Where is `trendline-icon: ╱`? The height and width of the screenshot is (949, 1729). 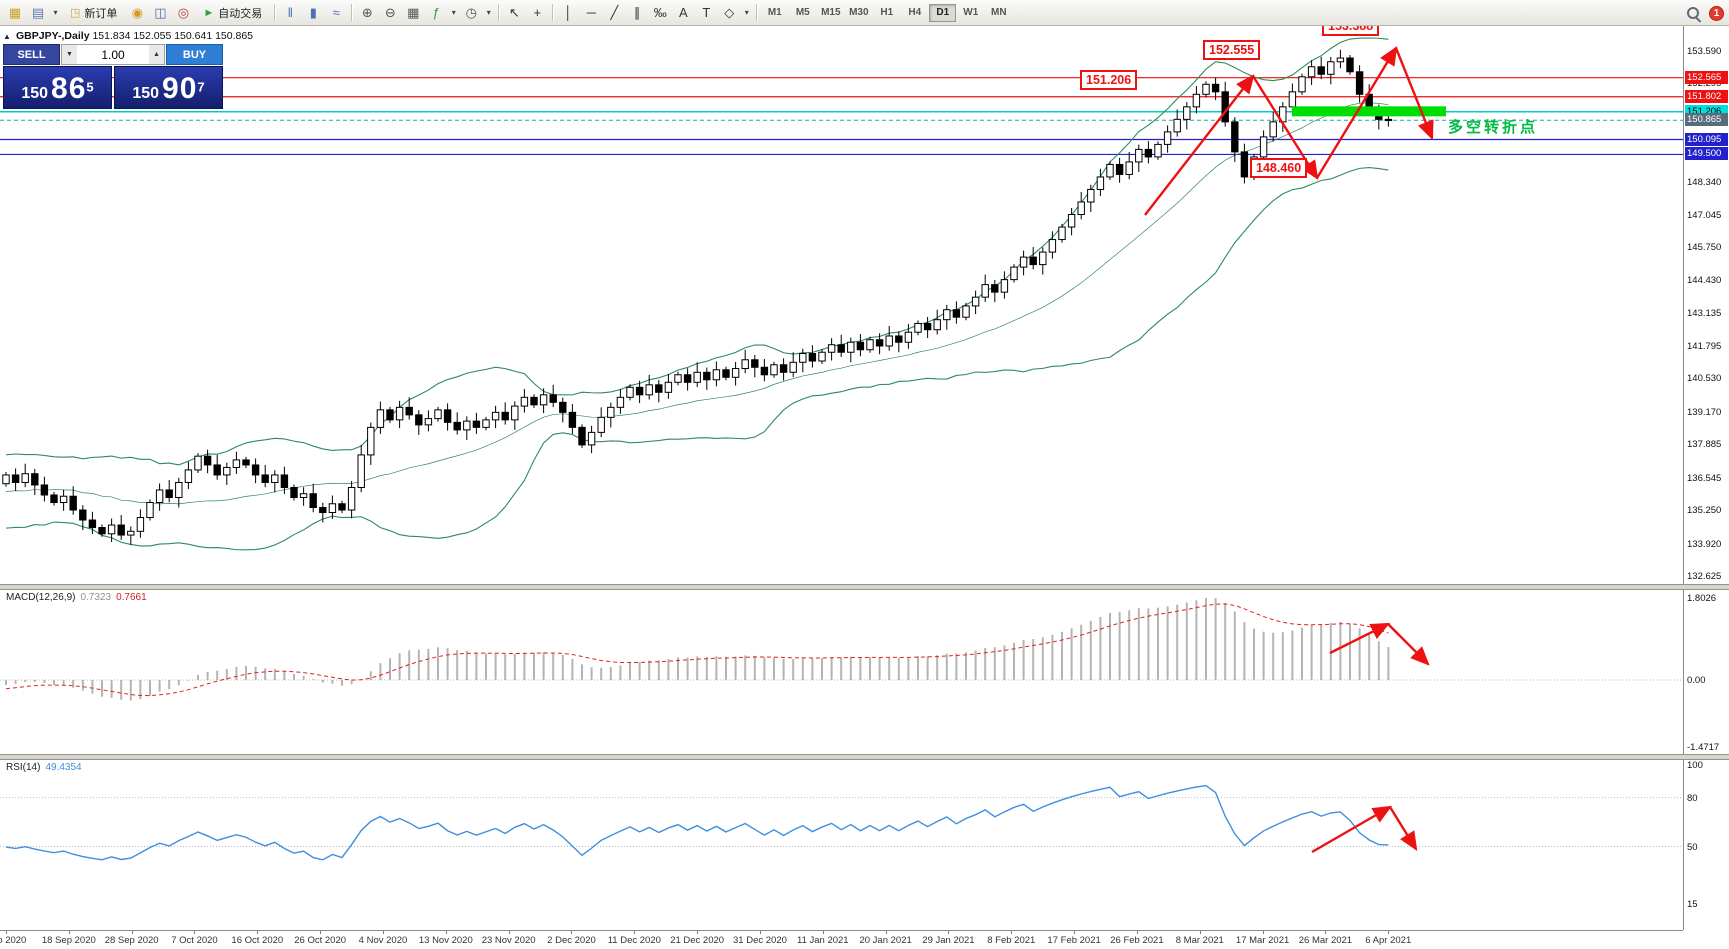 trendline-icon: ╱ is located at coordinates (614, 13).